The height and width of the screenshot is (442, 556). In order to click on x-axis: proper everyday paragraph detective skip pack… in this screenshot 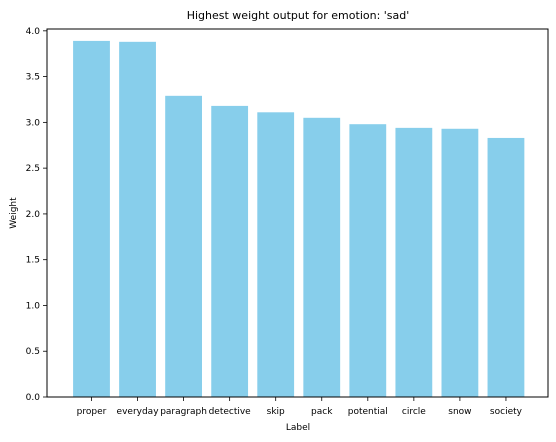, I will do `click(300, 407)`.